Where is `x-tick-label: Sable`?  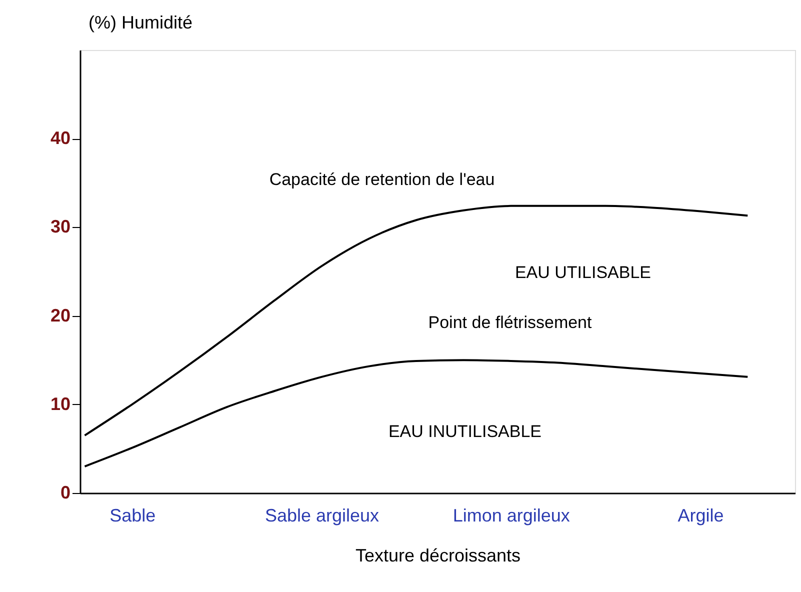
x-tick-label: Sable is located at coordinates (133, 516).